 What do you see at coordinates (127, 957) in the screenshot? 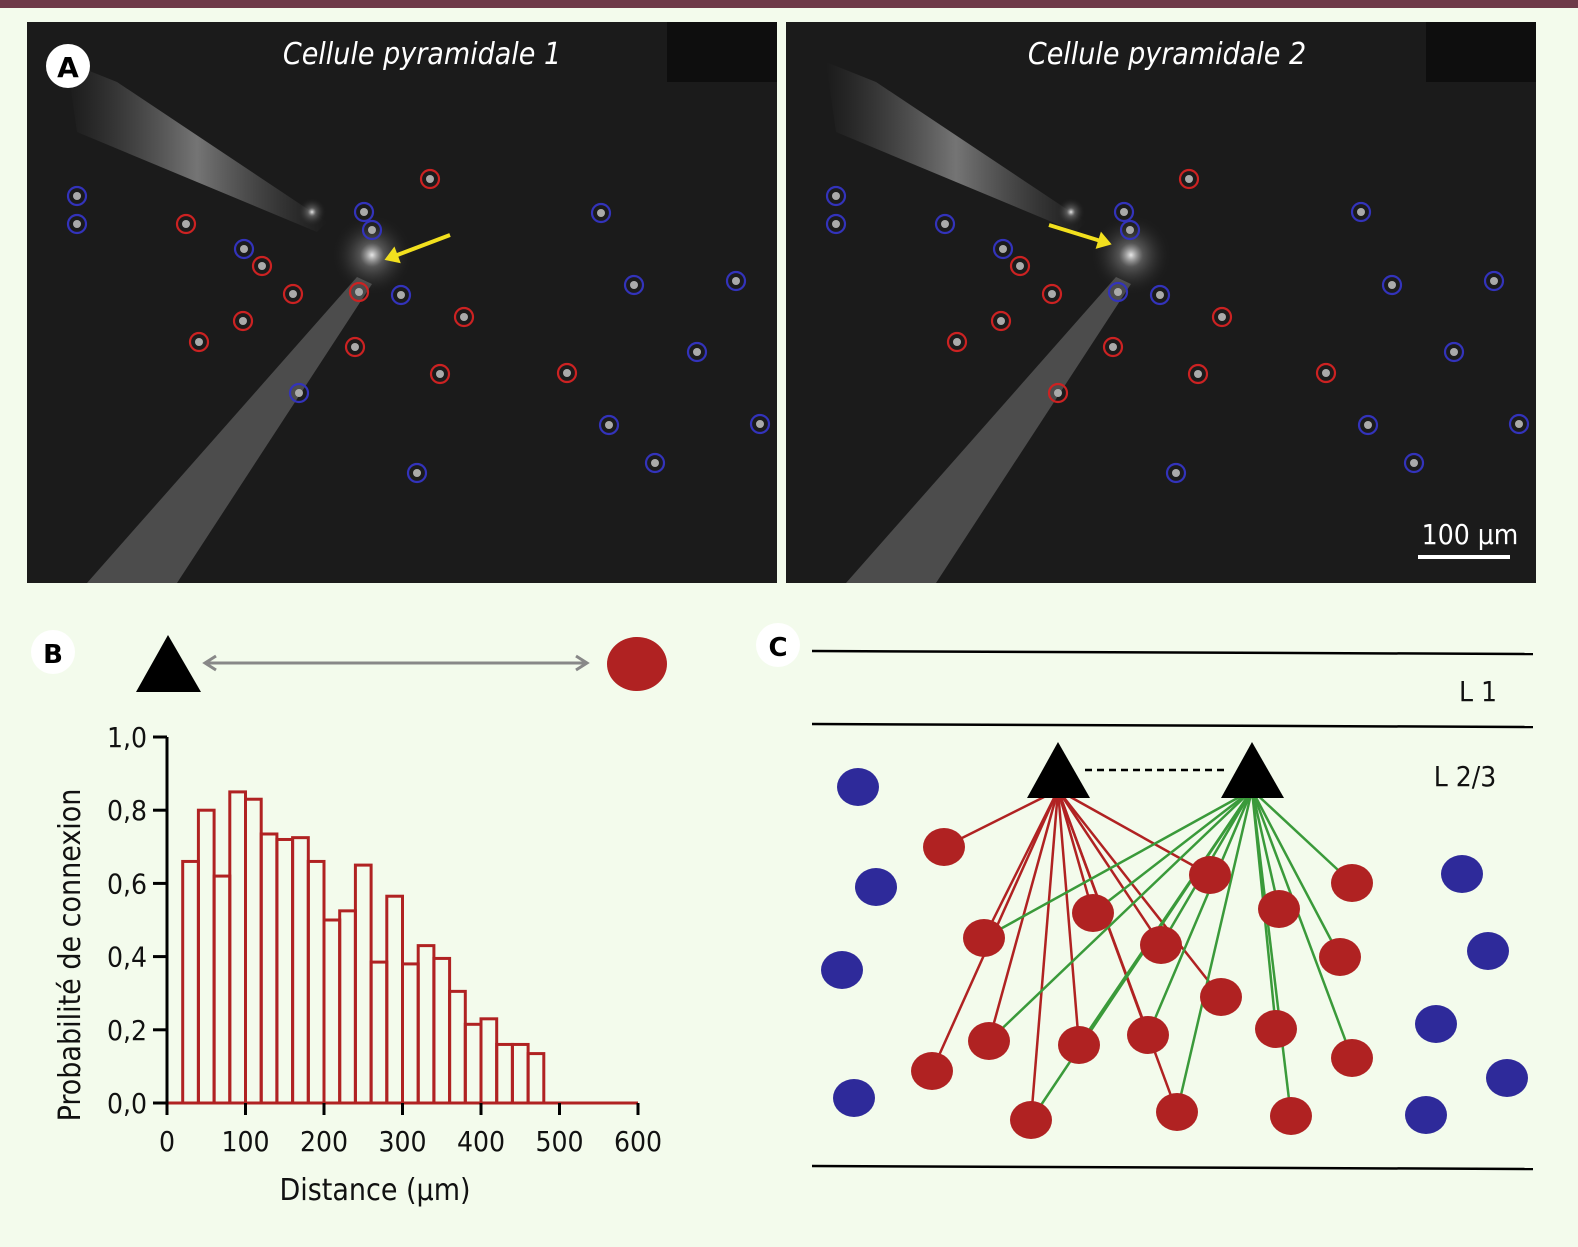
I see `y-tick-label: 0,4` at bounding box center [127, 957].